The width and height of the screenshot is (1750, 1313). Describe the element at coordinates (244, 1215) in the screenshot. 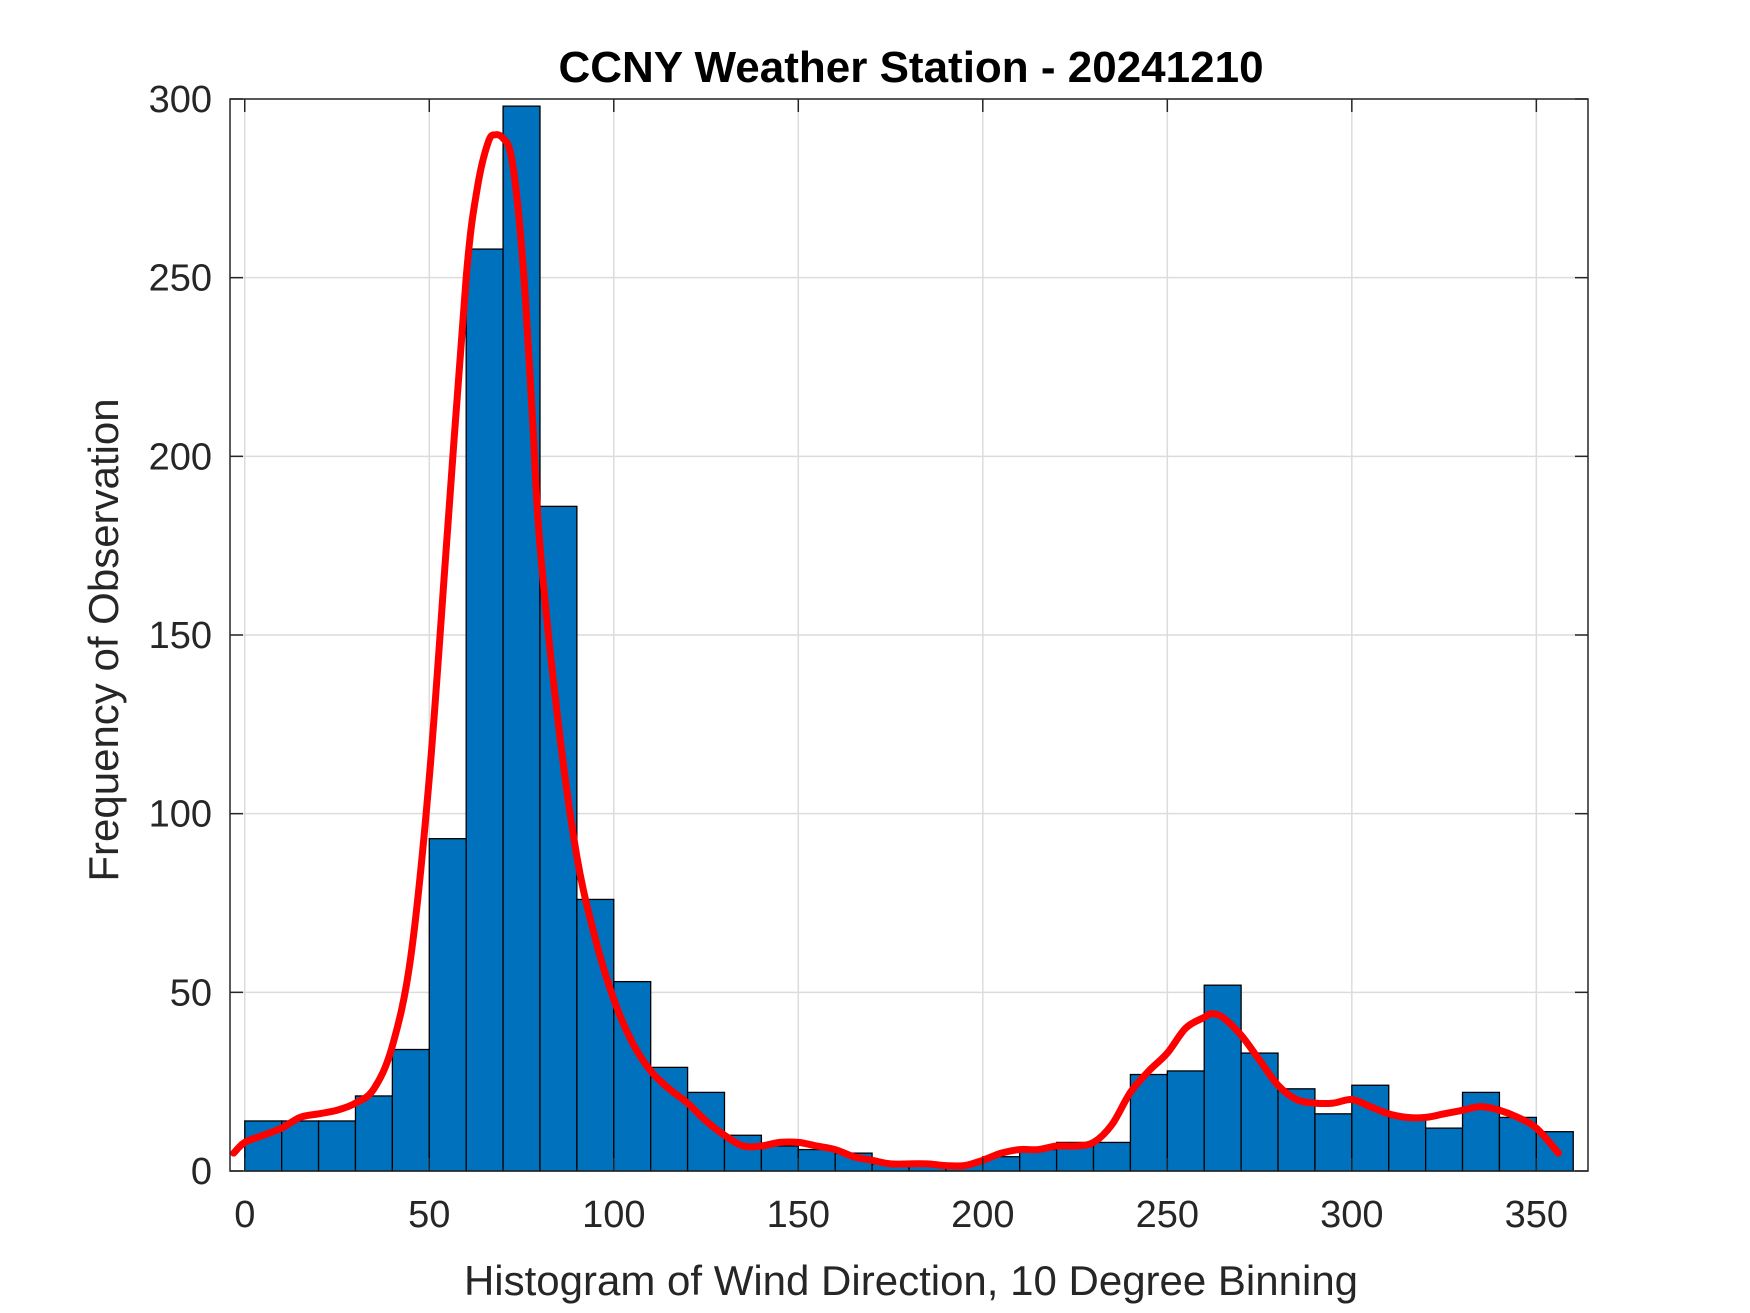

I see `x-tick-label: 0` at that location.